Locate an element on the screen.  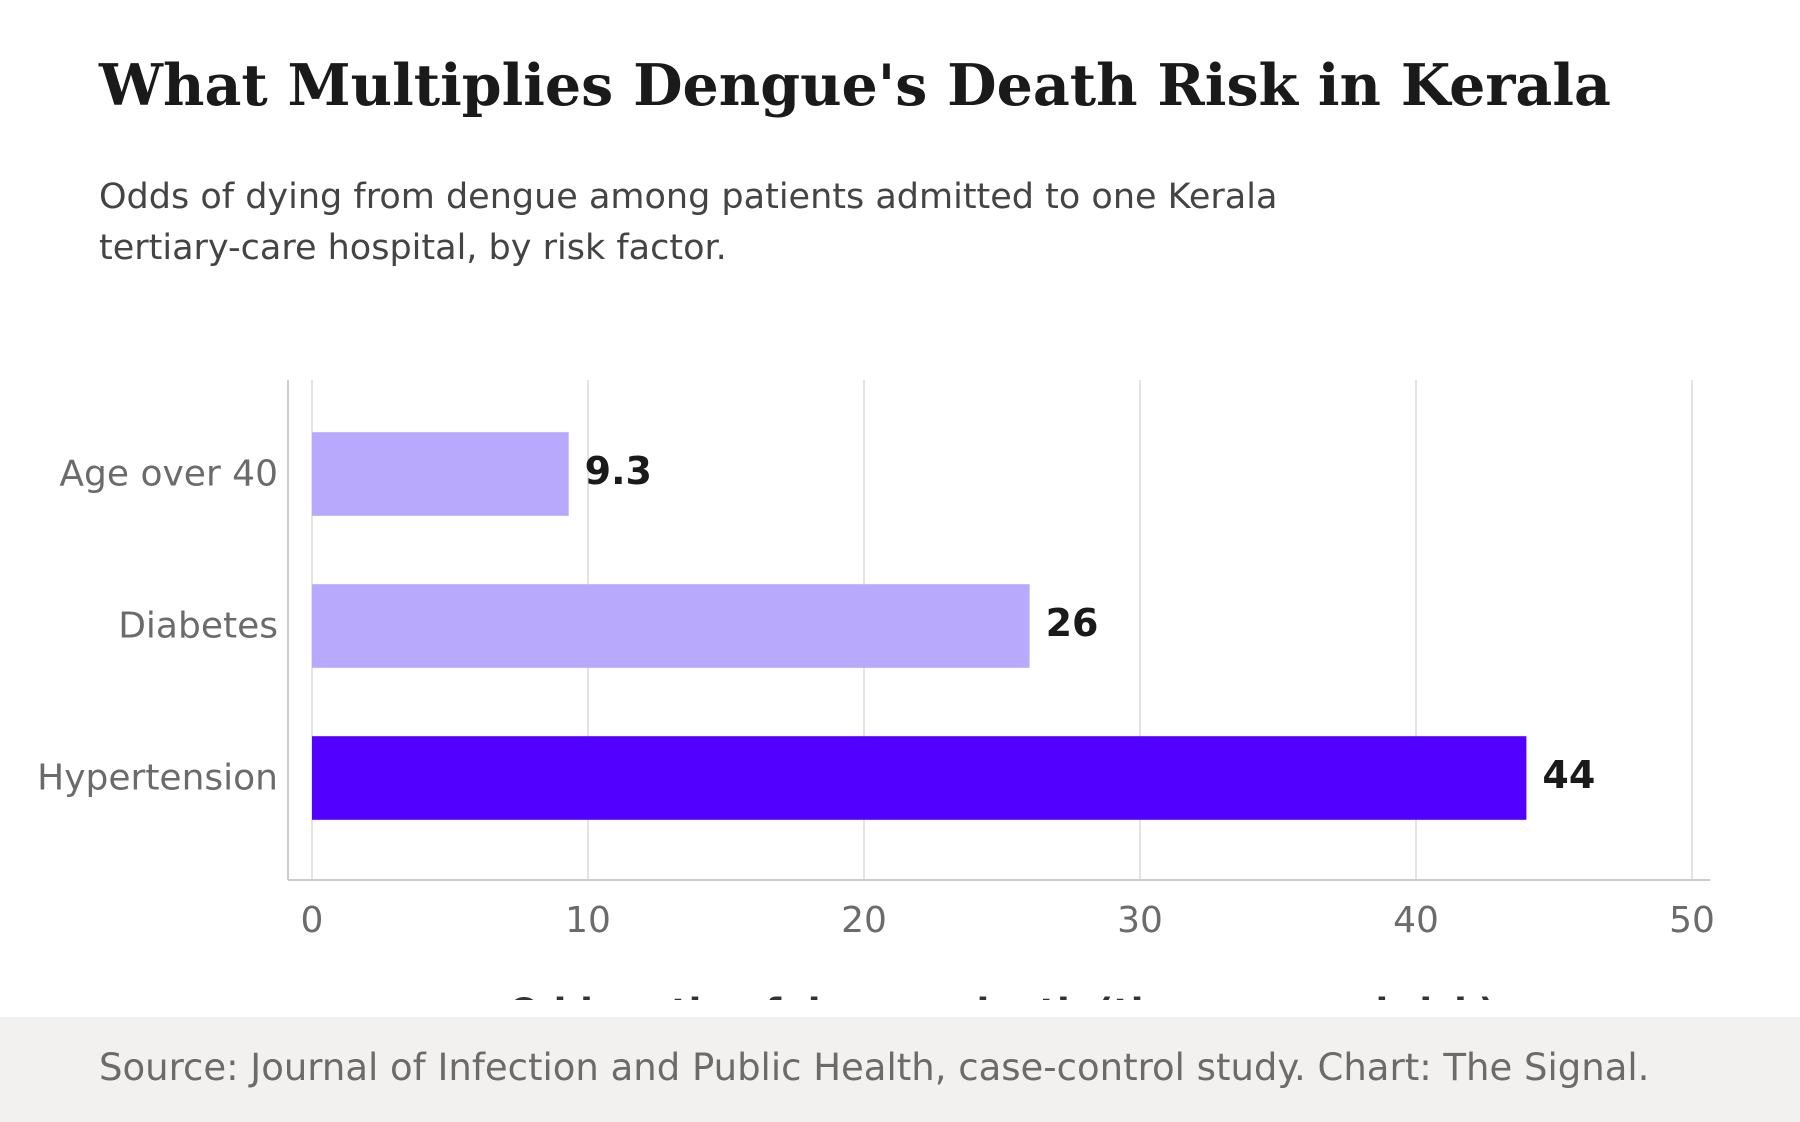
data-label: 44 is located at coordinates (1568, 775).